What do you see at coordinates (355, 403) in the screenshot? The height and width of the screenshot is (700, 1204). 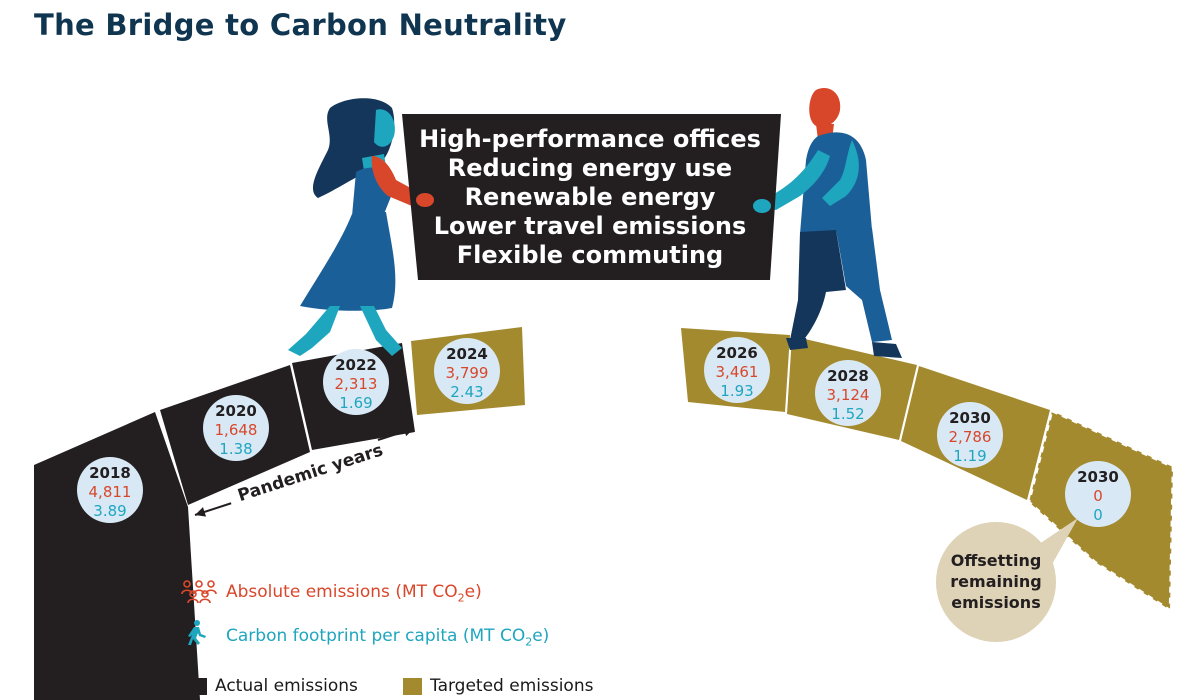 I see `per-capita-value: 1.69` at bounding box center [355, 403].